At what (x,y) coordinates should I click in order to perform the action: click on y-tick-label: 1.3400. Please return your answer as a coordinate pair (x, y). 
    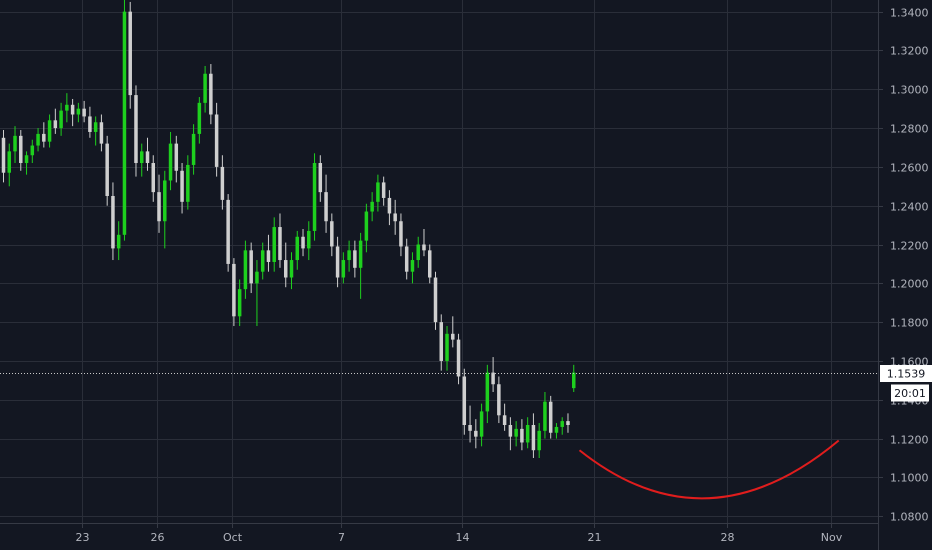
    Looking at the image, I should click on (909, 13).